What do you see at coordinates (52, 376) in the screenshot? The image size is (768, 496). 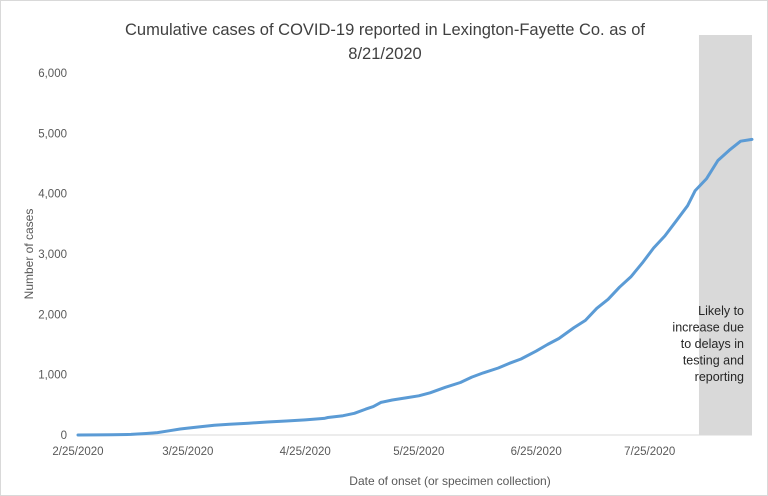 I see `y-tick-label: 1,000` at bounding box center [52, 376].